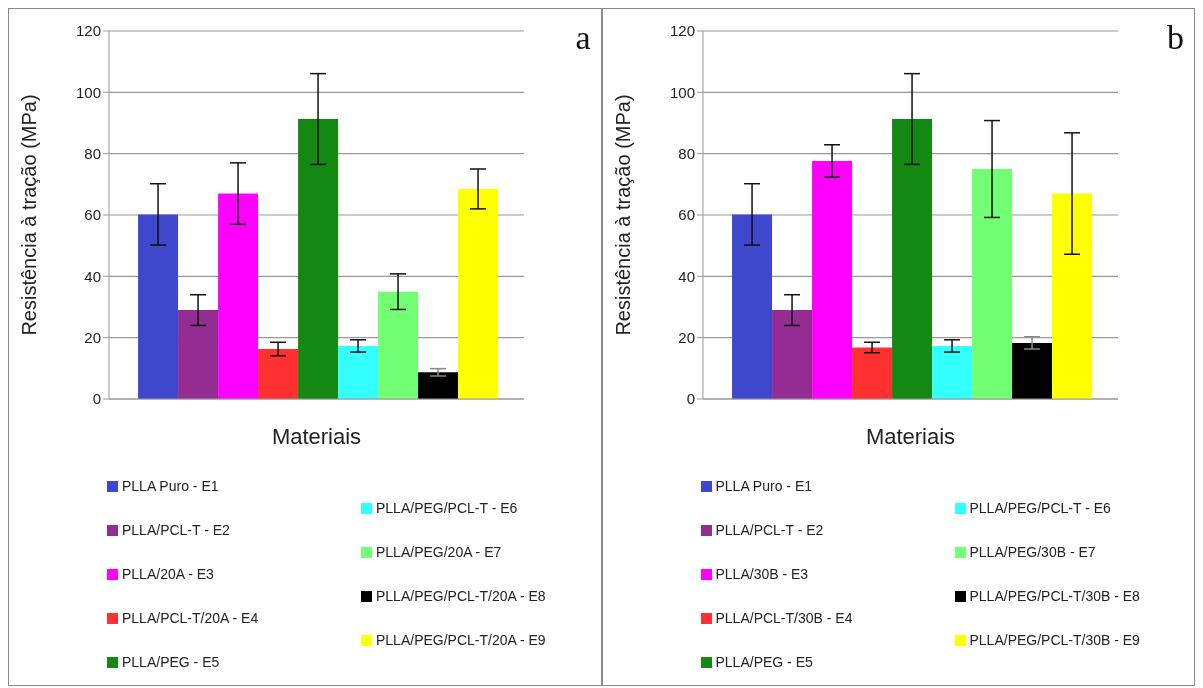 Image resolution: width=1203 pixels, height=688 pixels. I want to click on legend-label: PLLA/PEG/PCL-T/20A - E9, so click(461, 640).